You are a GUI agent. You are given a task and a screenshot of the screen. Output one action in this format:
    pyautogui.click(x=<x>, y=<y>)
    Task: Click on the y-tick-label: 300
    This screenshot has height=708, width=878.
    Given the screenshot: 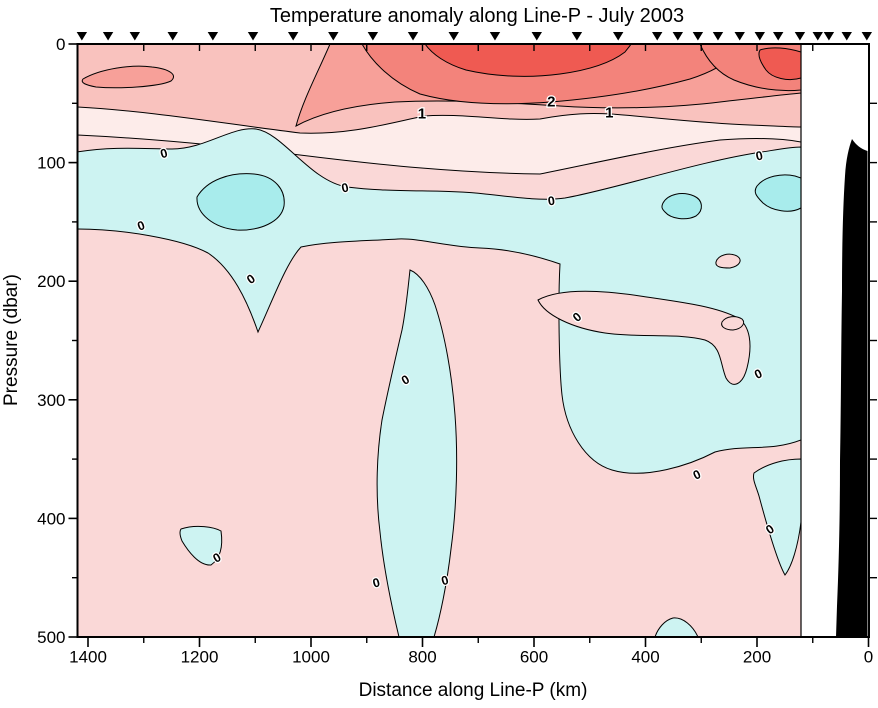 What is the action you would take?
    pyautogui.click(x=51, y=400)
    